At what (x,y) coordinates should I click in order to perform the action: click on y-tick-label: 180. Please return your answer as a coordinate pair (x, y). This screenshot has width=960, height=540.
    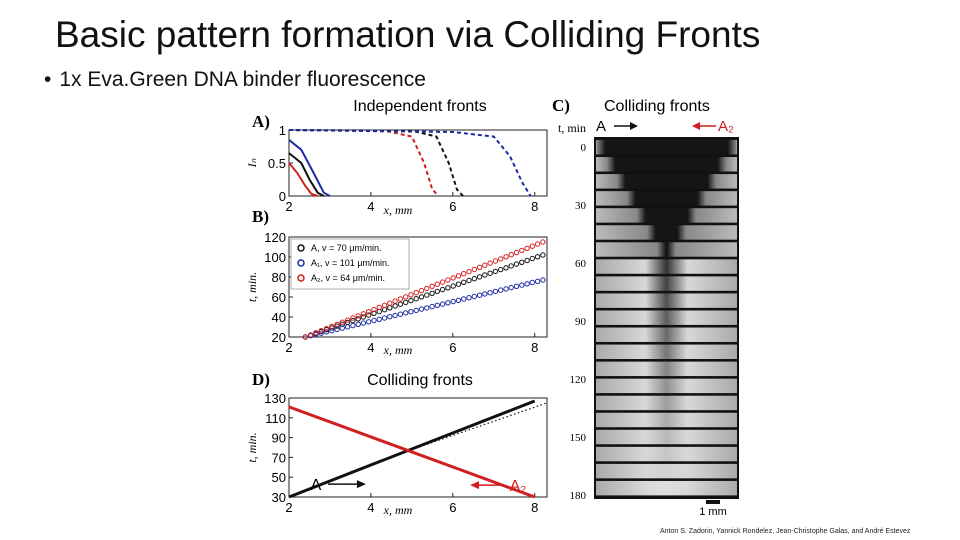
    Looking at the image, I should click on (578, 496).